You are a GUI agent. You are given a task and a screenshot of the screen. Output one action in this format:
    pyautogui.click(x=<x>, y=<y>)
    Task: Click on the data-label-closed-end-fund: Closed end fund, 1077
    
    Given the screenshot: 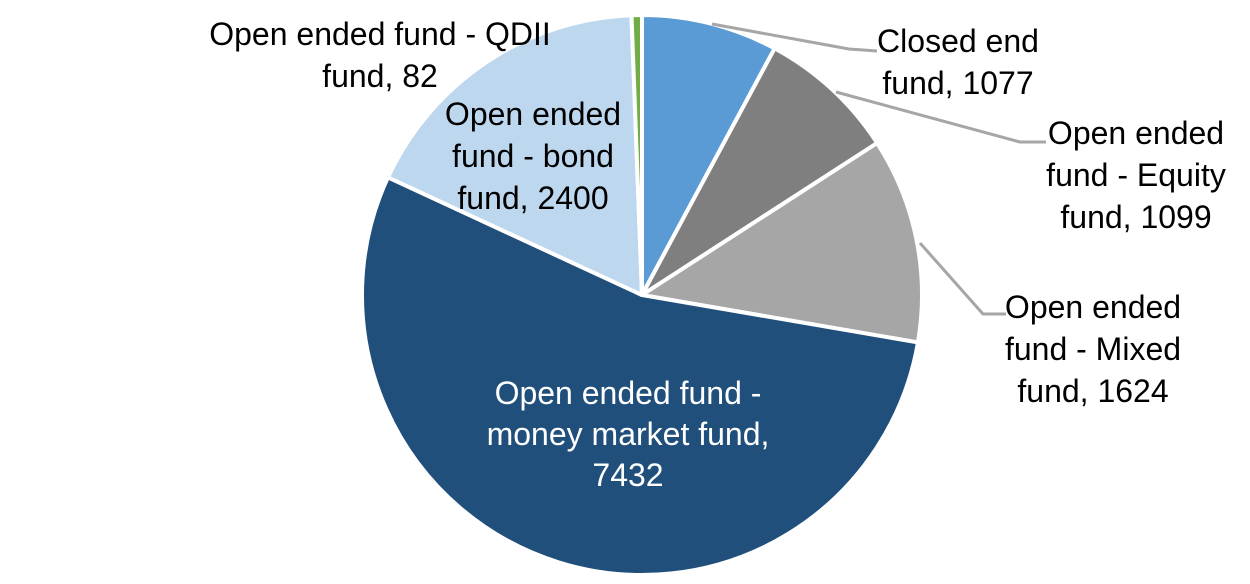 What is the action you would take?
    pyautogui.click(x=958, y=62)
    